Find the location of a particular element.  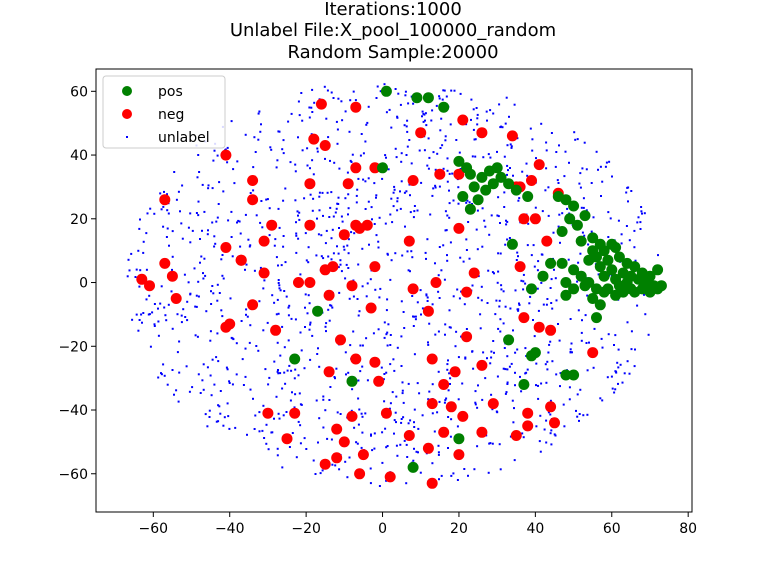

y-axis: −60 −40 −20 0 20 40 60 is located at coordinates (77, 283).